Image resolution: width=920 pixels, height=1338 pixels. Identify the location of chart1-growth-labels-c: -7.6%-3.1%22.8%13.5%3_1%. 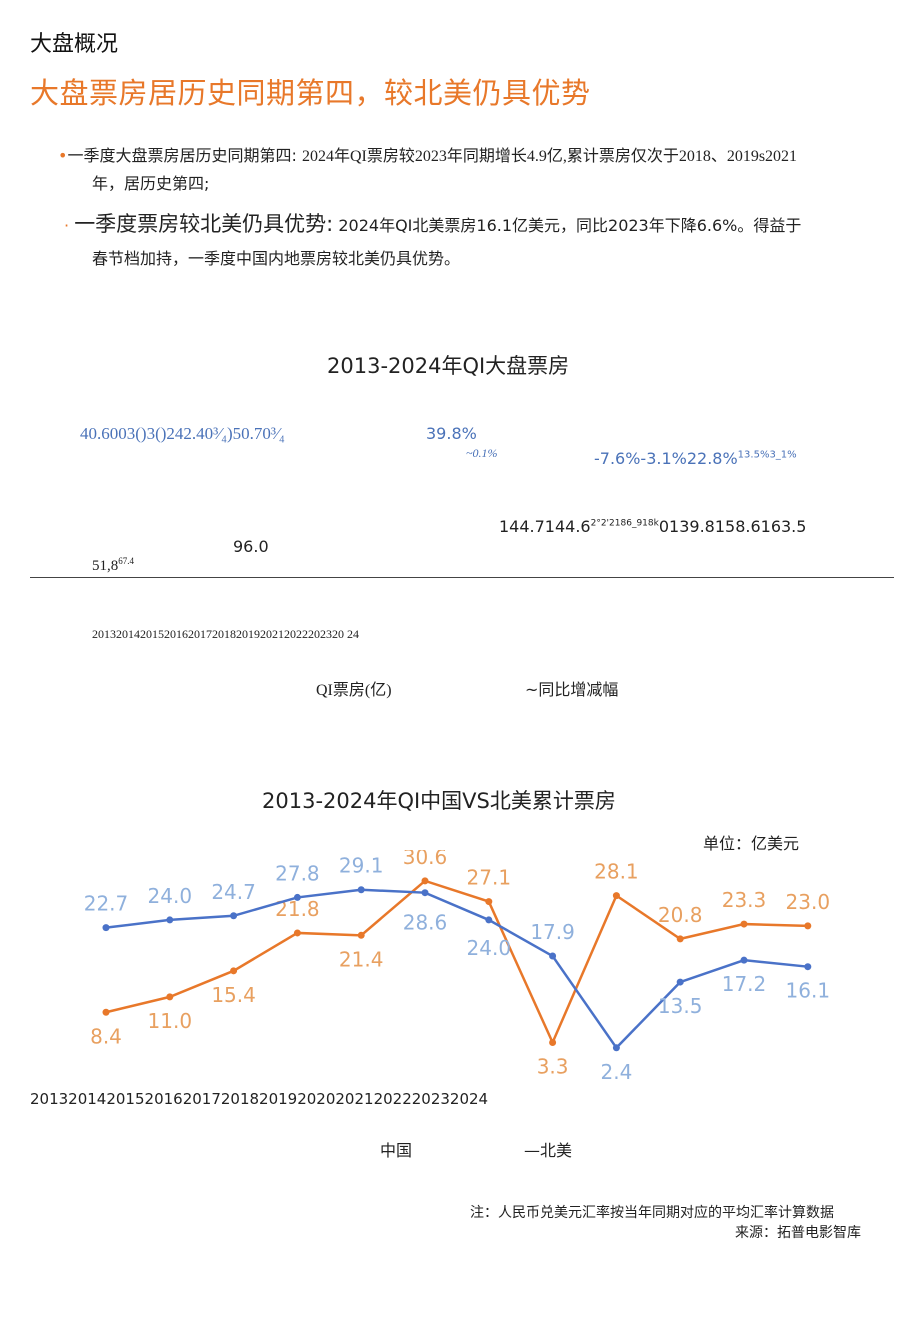
(695, 458).